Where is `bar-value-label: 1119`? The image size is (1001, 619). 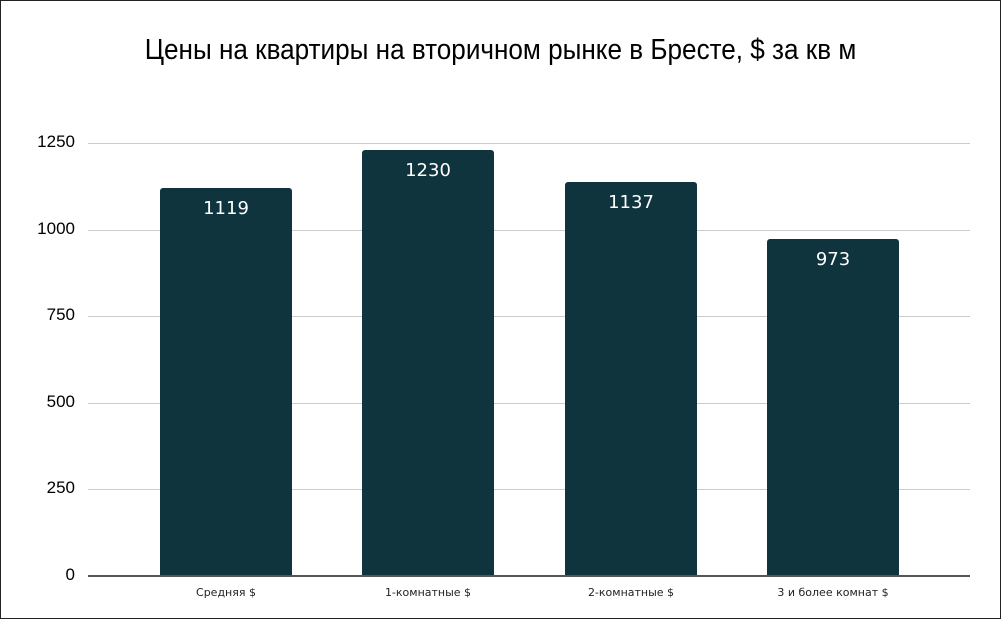
bar-value-label: 1119 is located at coordinates (226, 209).